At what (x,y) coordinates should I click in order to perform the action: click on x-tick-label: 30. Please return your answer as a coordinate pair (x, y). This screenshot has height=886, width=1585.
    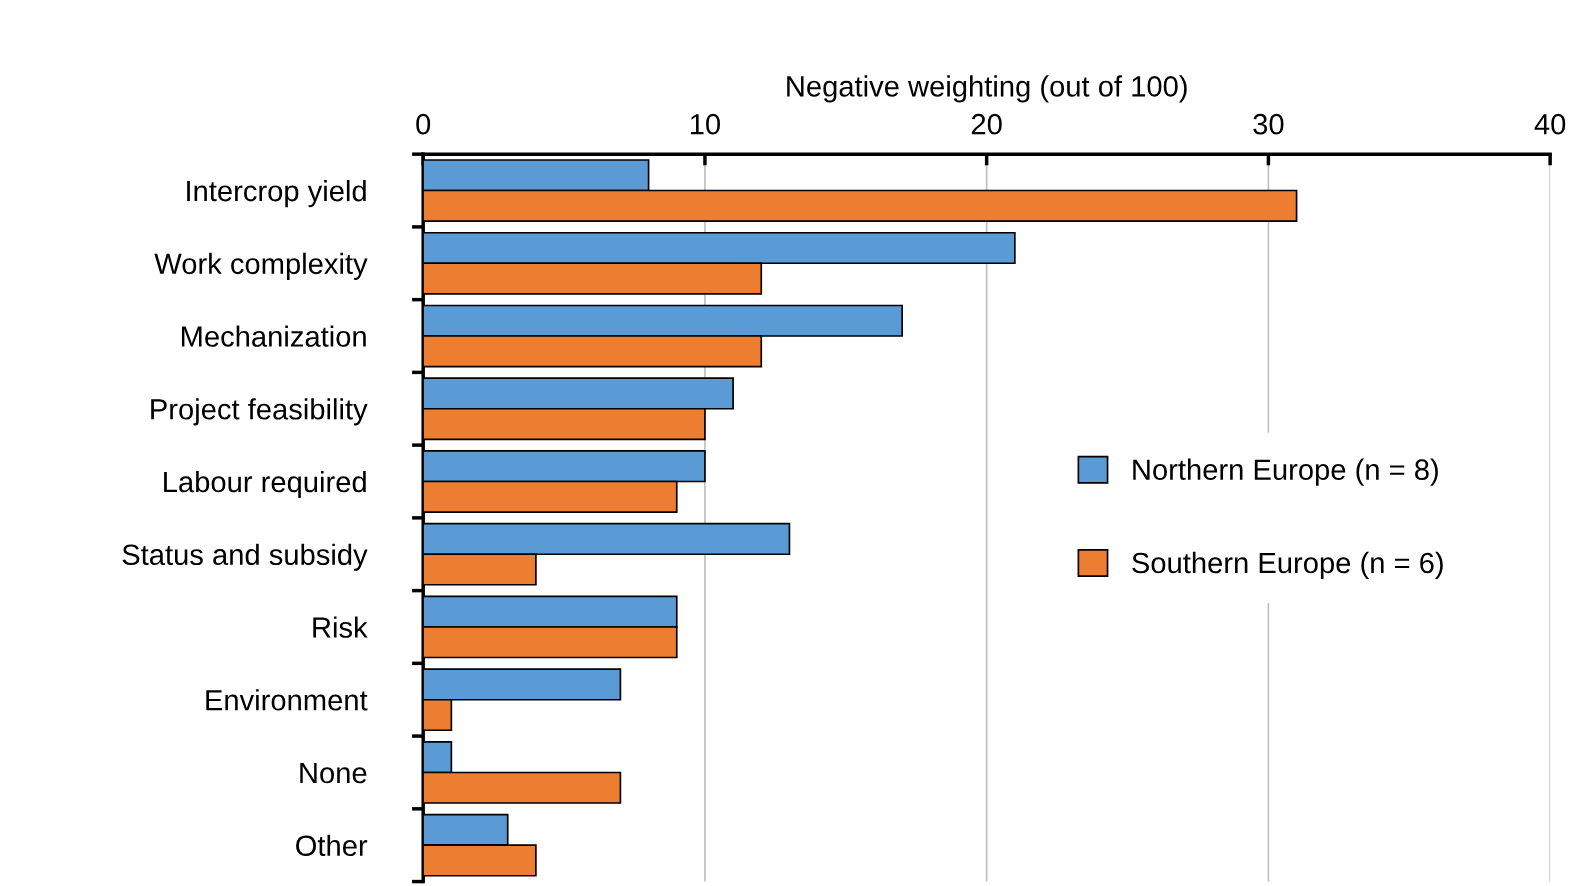
    Looking at the image, I should click on (1268, 124).